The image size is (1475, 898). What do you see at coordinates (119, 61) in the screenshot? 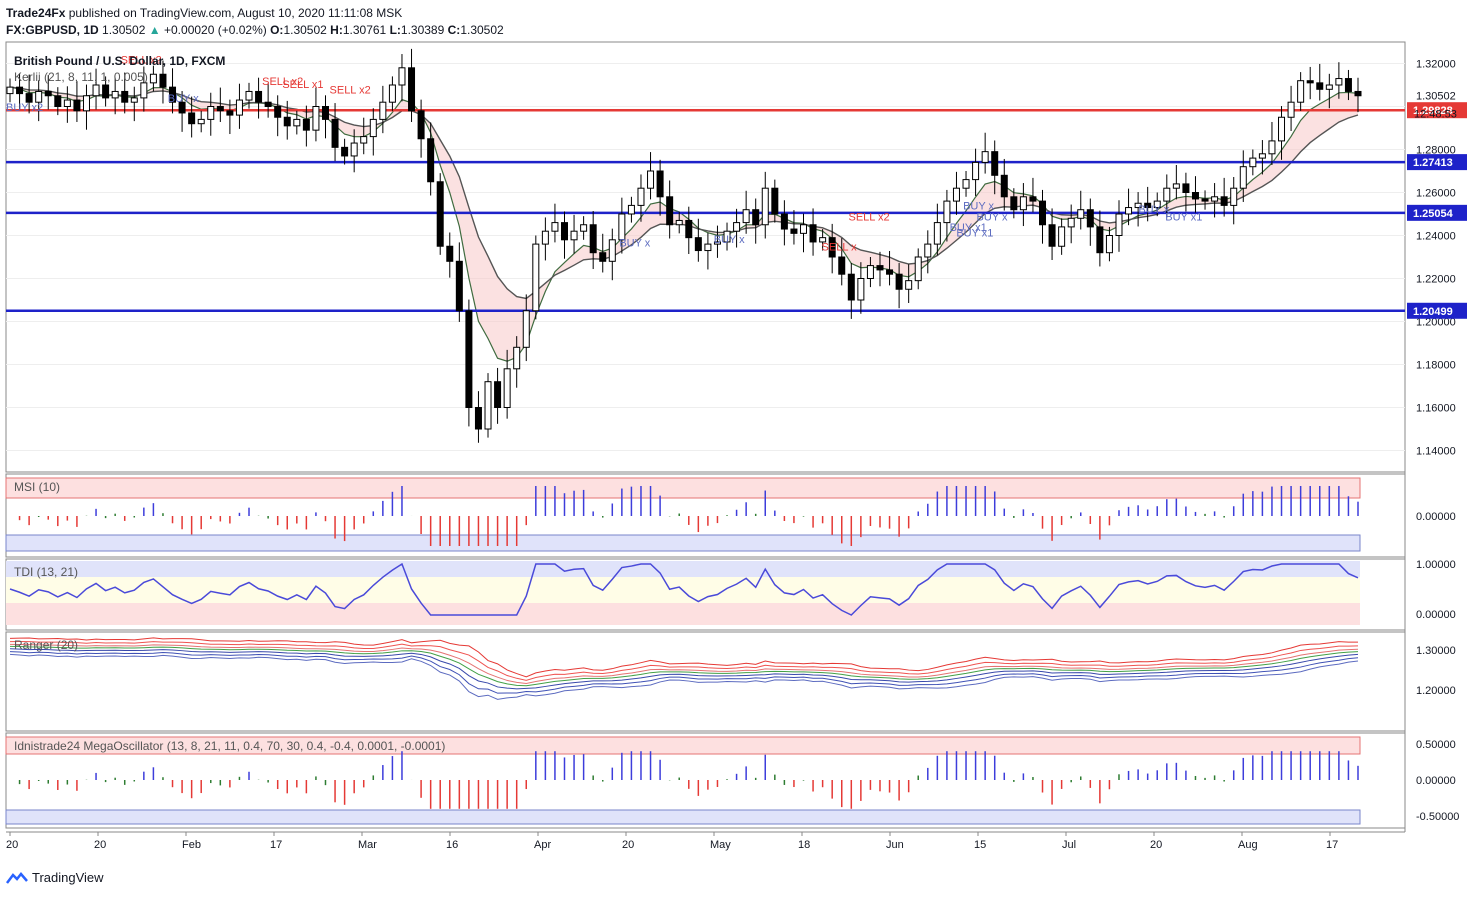
I see `main-pane-title: British Pound / U.S. Dollar, 1D, FXCM` at bounding box center [119, 61].